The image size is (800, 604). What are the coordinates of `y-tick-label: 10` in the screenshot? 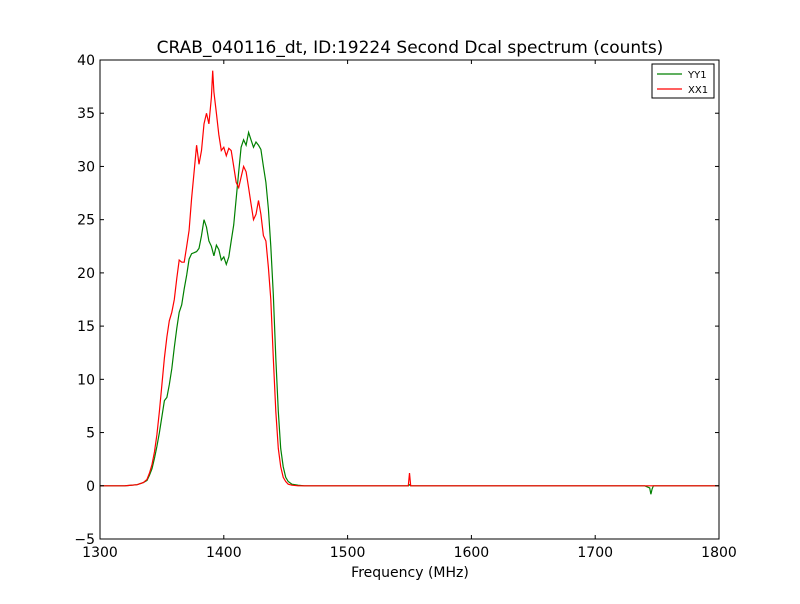 It's located at (86, 380).